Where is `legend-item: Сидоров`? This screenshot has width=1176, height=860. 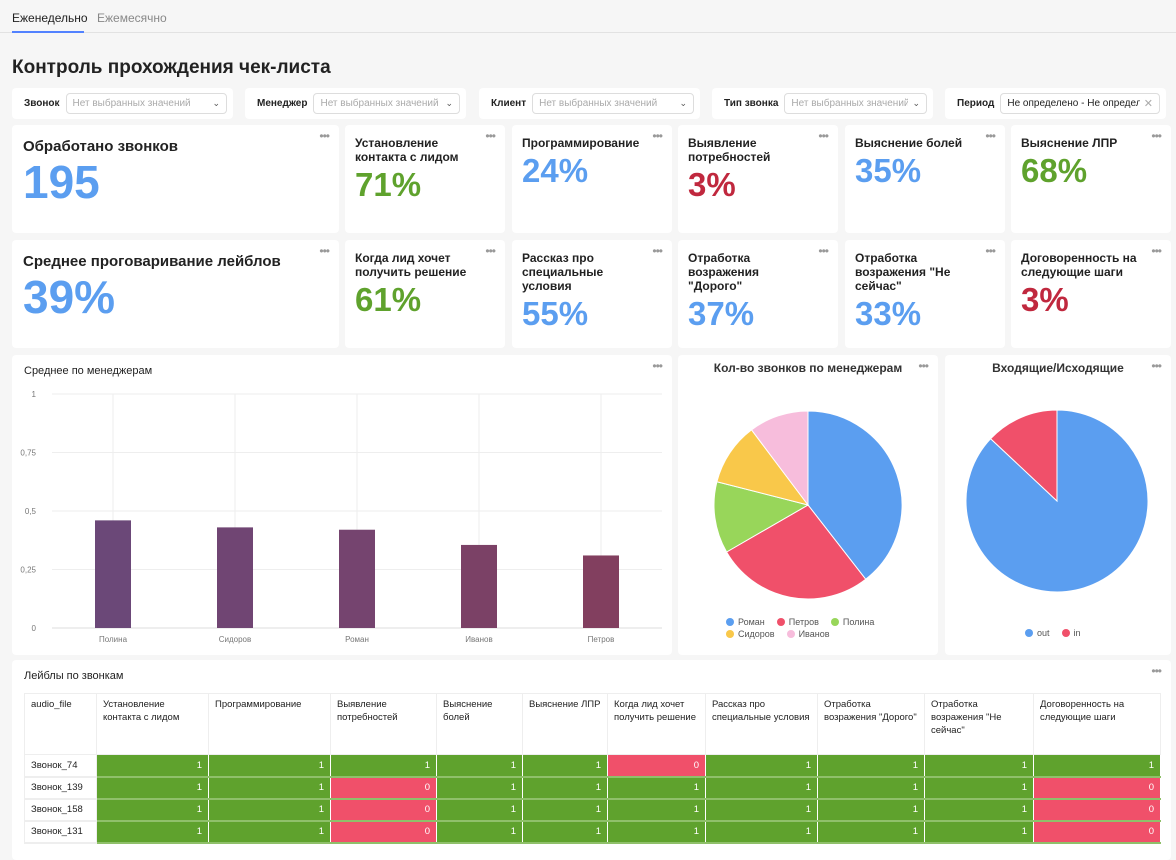
legend-item: Сидоров is located at coordinates (750, 634).